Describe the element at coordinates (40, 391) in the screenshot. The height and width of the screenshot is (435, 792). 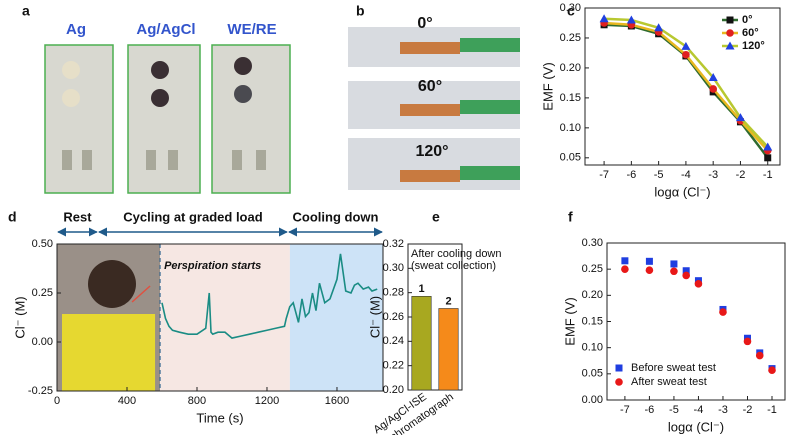
I see `y-tick-label: -0.25` at that location.